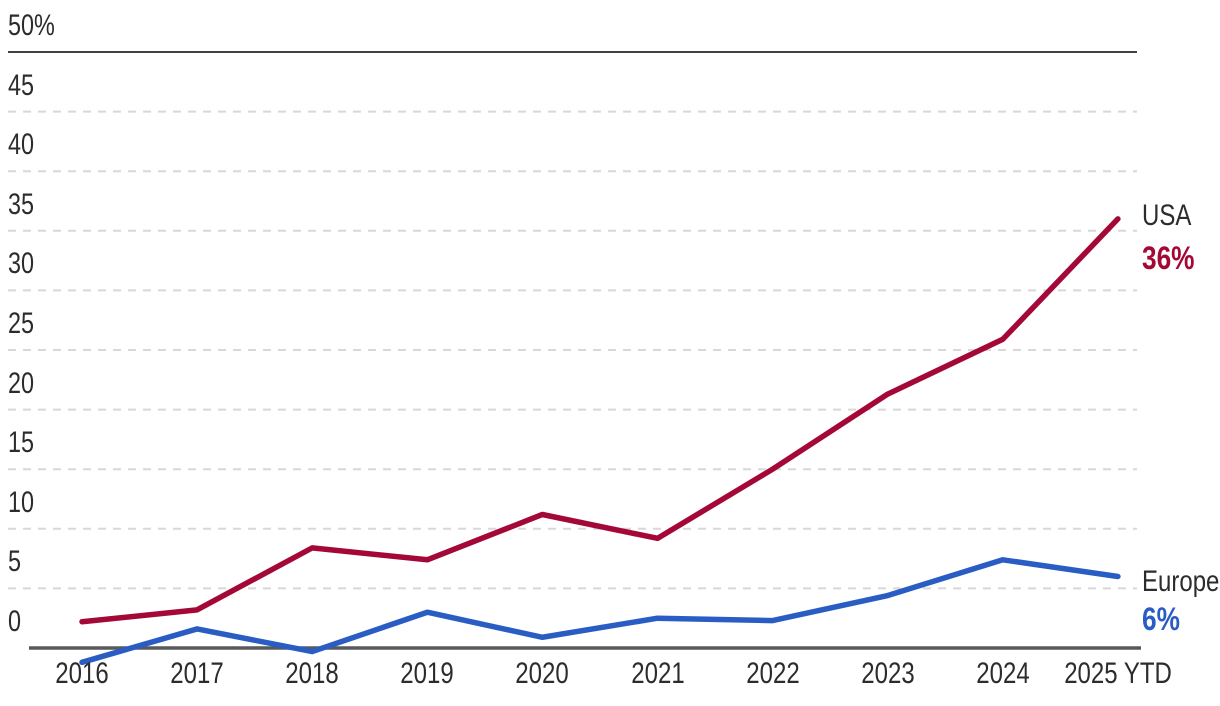 The image size is (1220, 706). What do you see at coordinates (21, 264) in the screenshot?
I see `y-tick-label: 30` at bounding box center [21, 264].